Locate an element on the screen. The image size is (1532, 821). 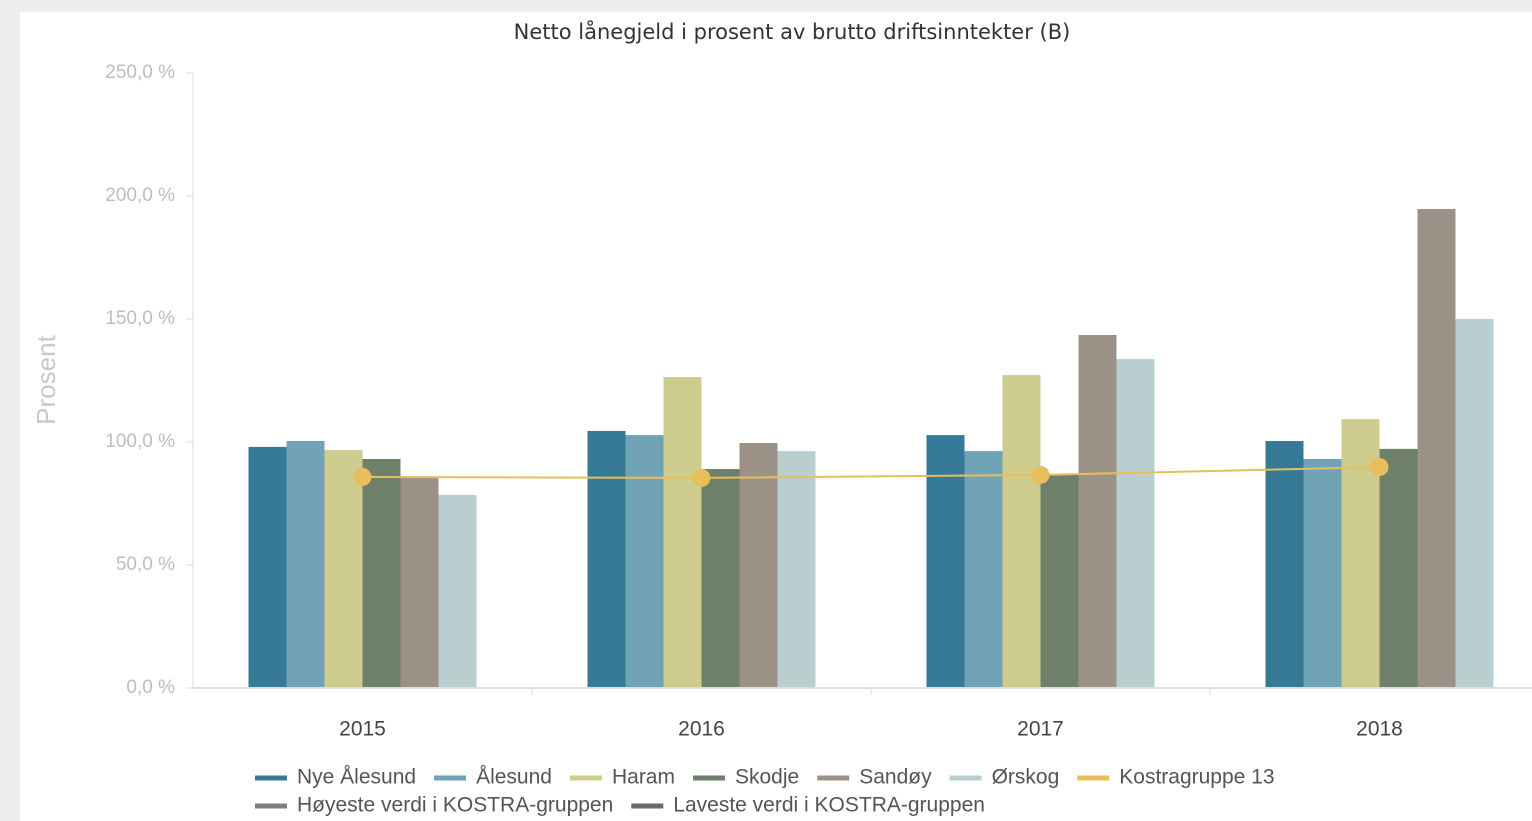
y-tick-label: 250,0 % is located at coordinates (140, 72).